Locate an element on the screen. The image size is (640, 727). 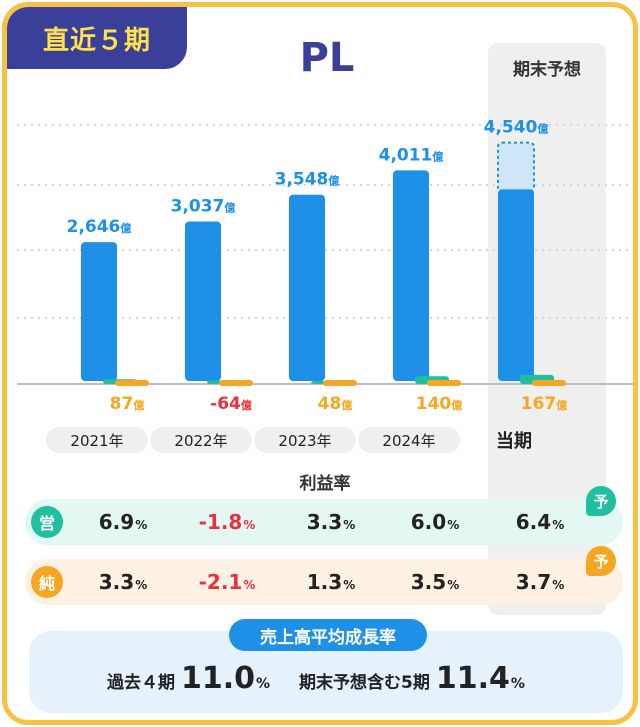
chart-title: PL is located at coordinates (327, 58).